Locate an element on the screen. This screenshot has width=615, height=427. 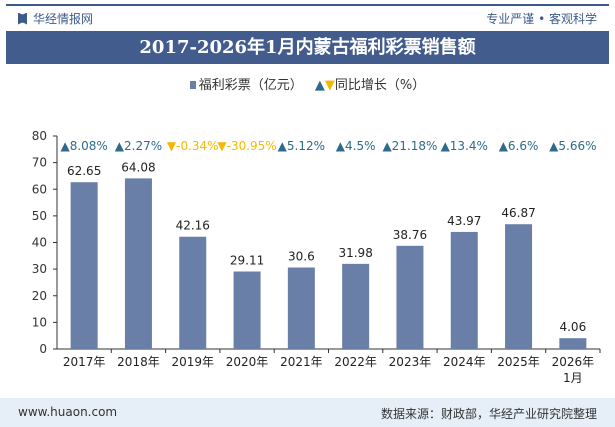
footer-url: www.huaon.com is located at coordinates (68, 412).